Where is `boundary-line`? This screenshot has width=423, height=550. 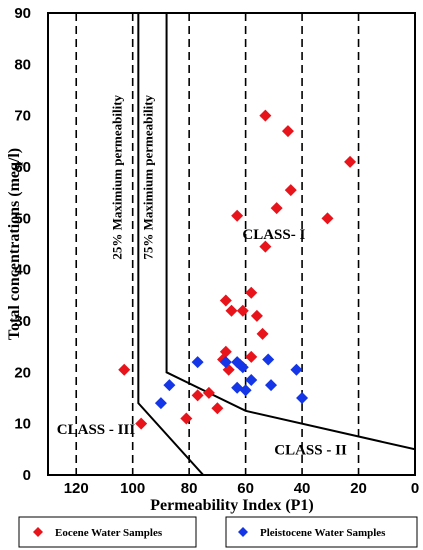 boundary-line is located at coordinates (171, 244).